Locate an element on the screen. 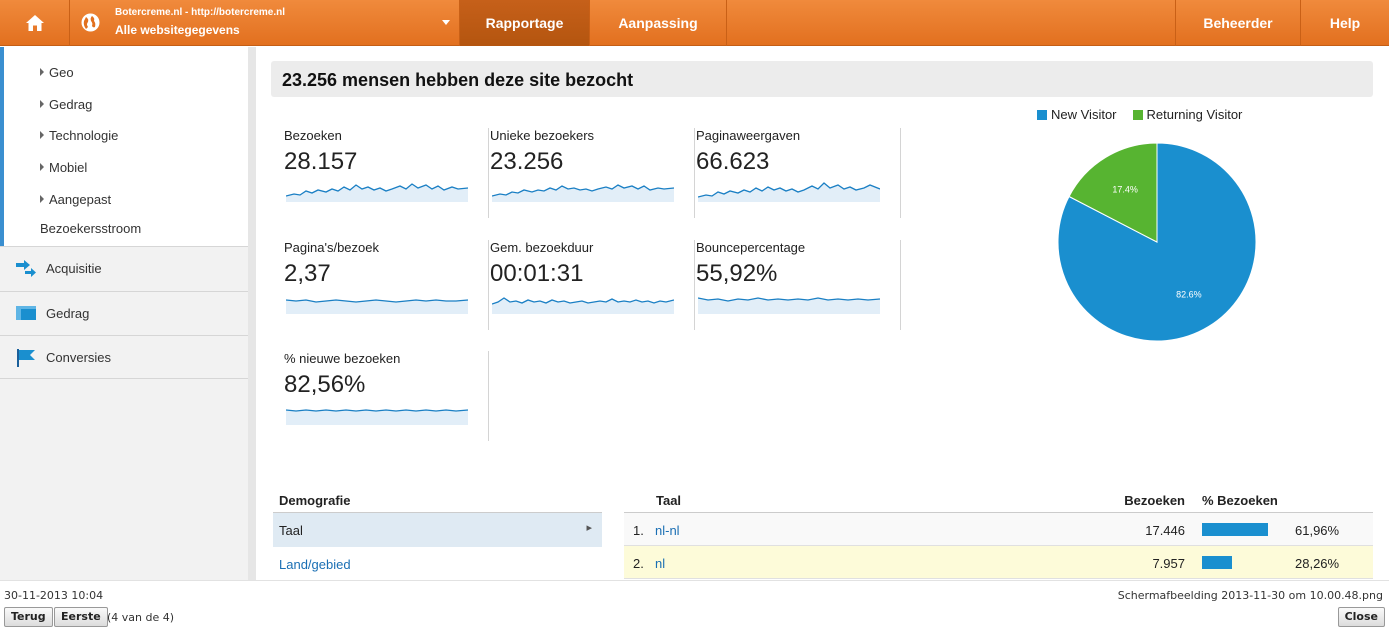 Image resolution: width=1389 pixels, height=630 pixels. sidebar-item-label: Aangepast is located at coordinates (80, 199).